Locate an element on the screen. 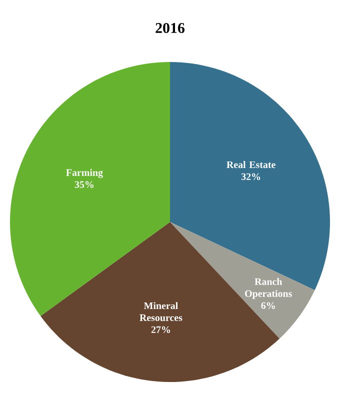 This screenshot has height=400, width=340. data-label: 27% is located at coordinates (160, 330).